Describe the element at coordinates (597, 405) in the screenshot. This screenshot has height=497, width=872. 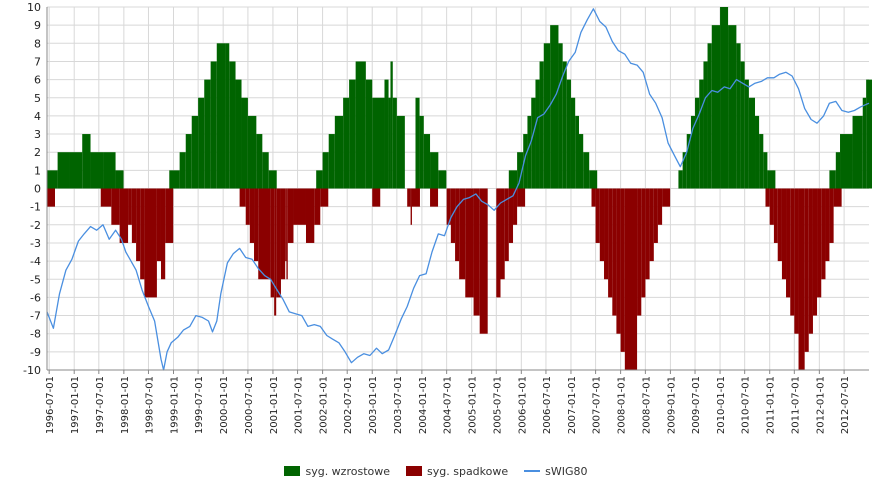
I see `x-tick-label: 2007-07-01` at that location.